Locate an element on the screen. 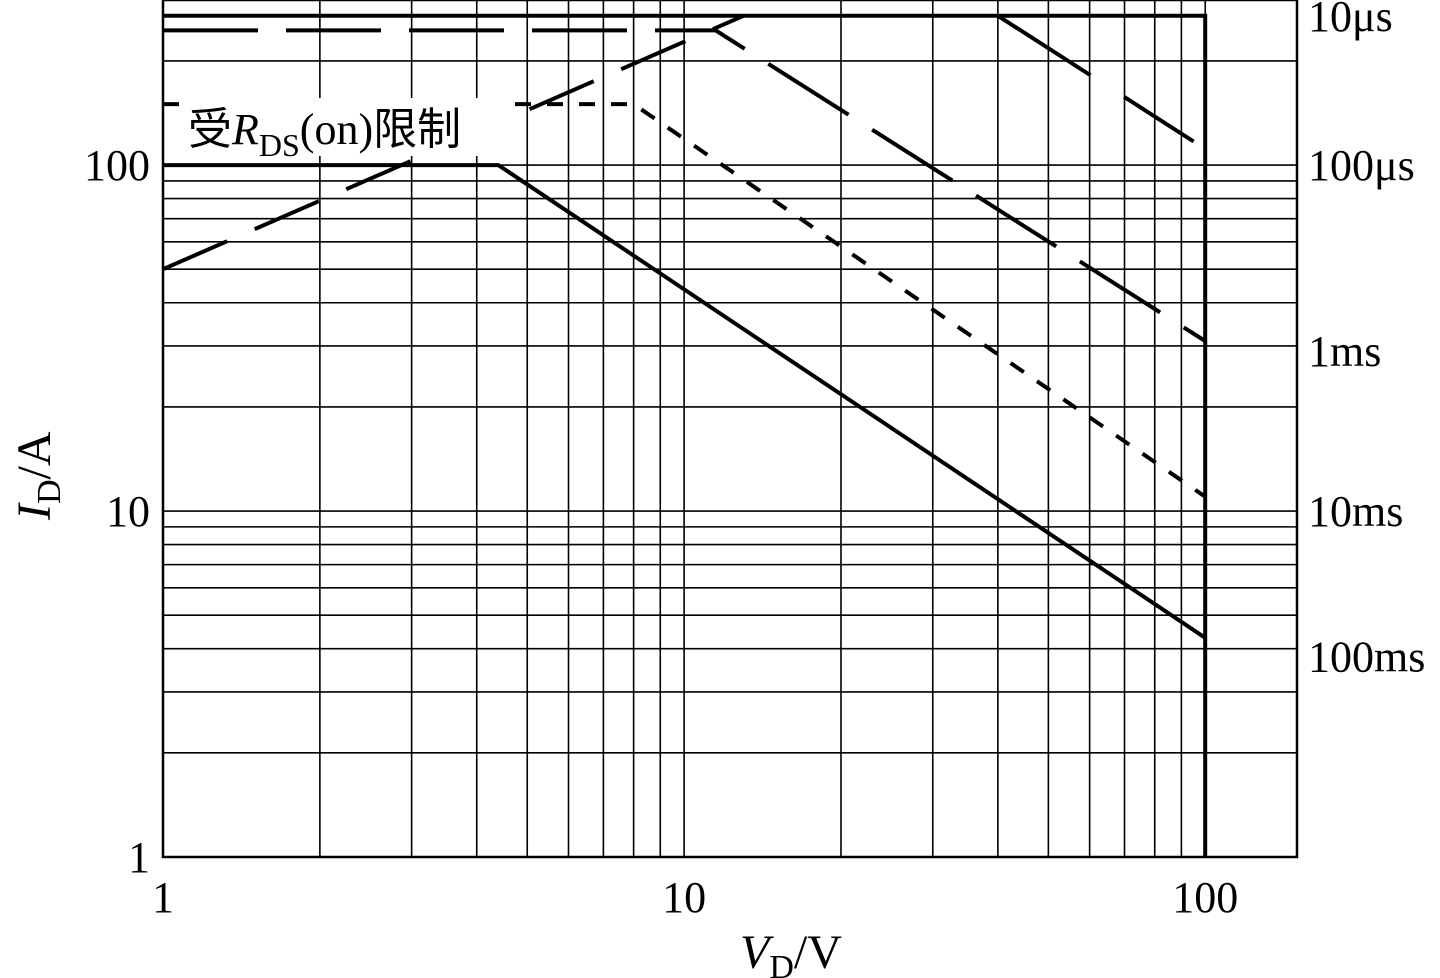  annotation-main: R is located at coordinates (245, 129).